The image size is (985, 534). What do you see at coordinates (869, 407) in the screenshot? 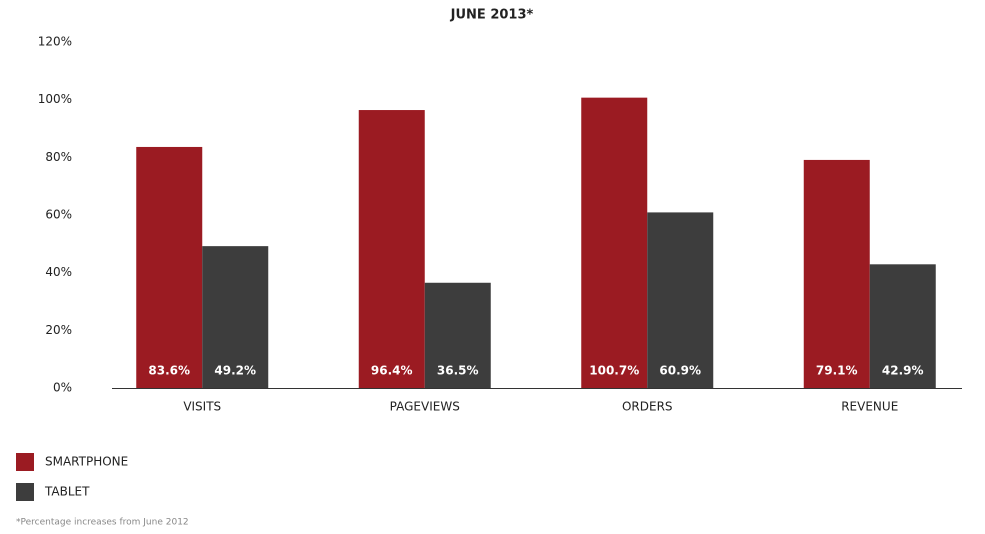
I see `x-tick-label: REVENUE` at bounding box center [869, 407].